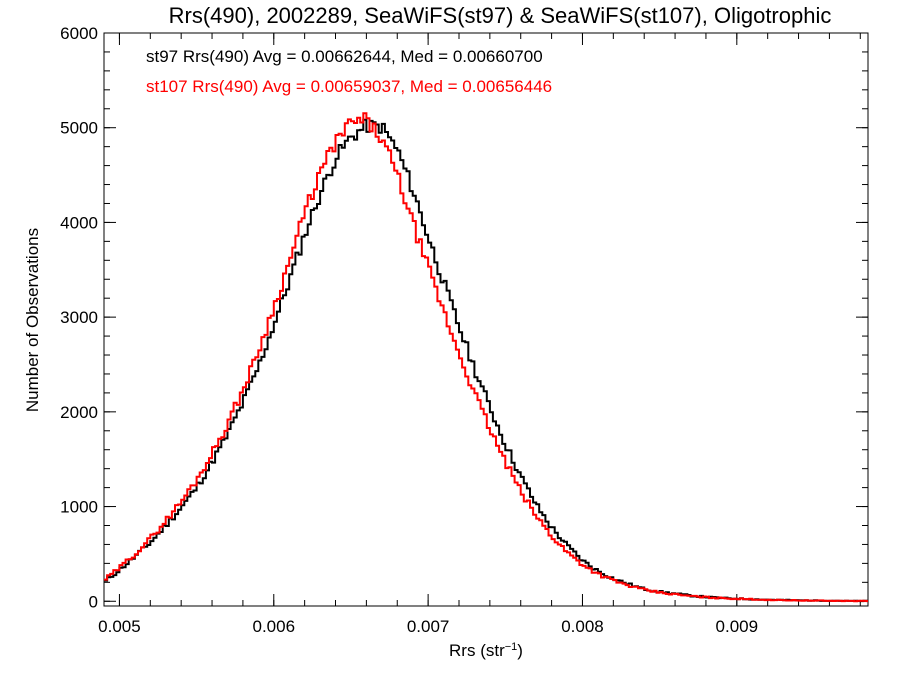  Describe the element at coordinates (32, 320) in the screenshot. I see `y-axis-label: Number of Observations` at that location.